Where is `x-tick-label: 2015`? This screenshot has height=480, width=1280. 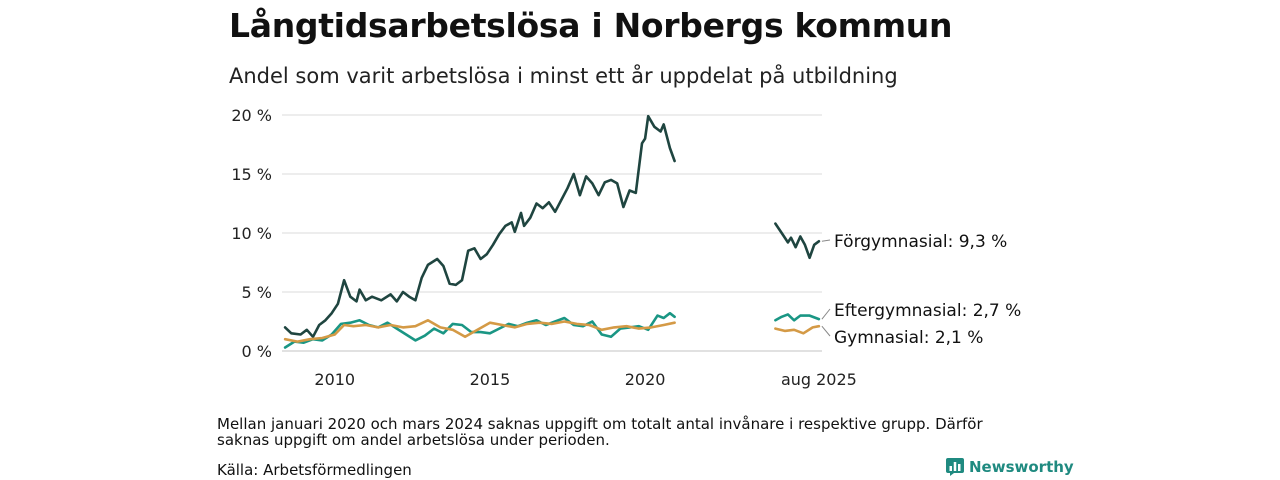 x-tick-label: 2015 is located at coordinates (490, 379).